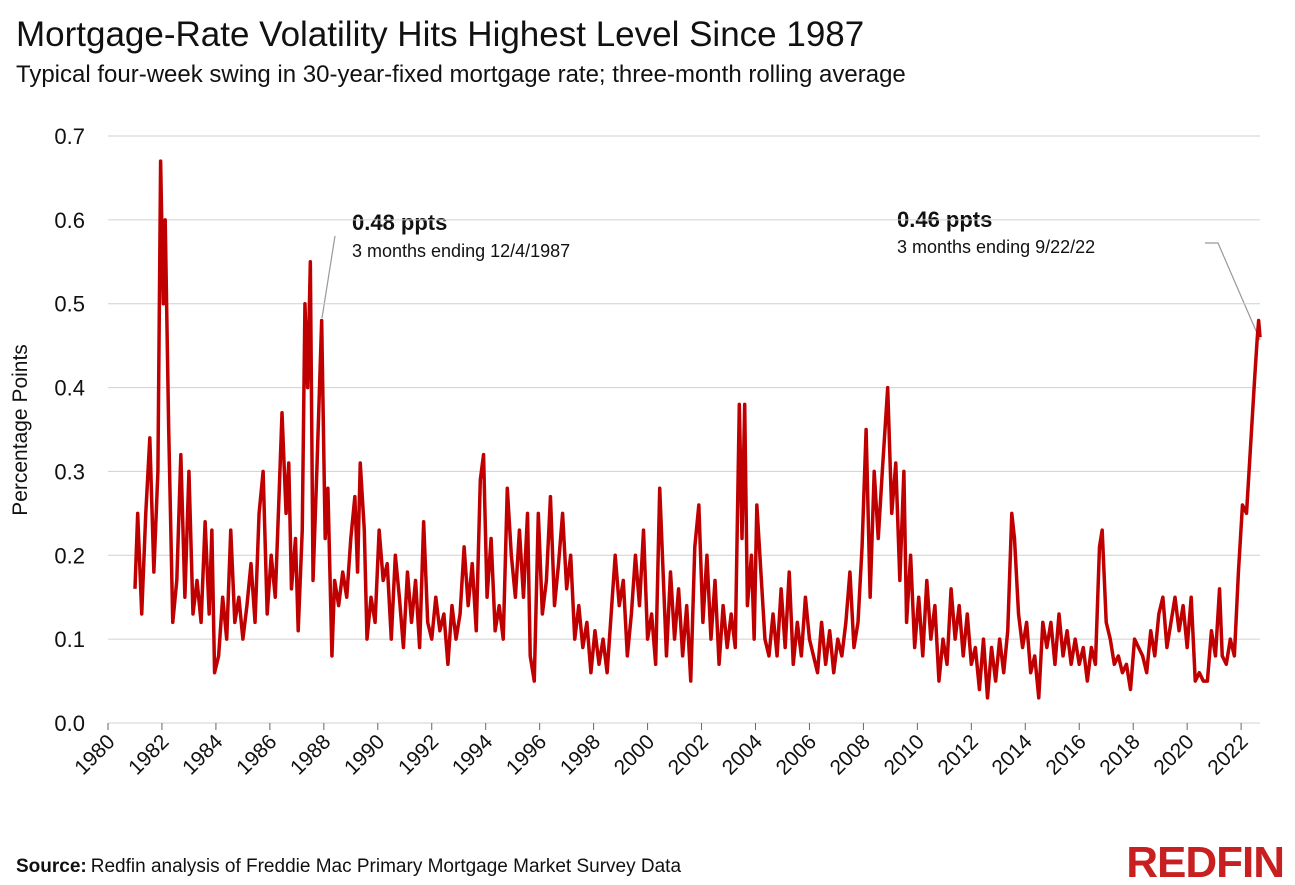  I want to click on y-axis-label: Percentage Points, so click(20, 430).